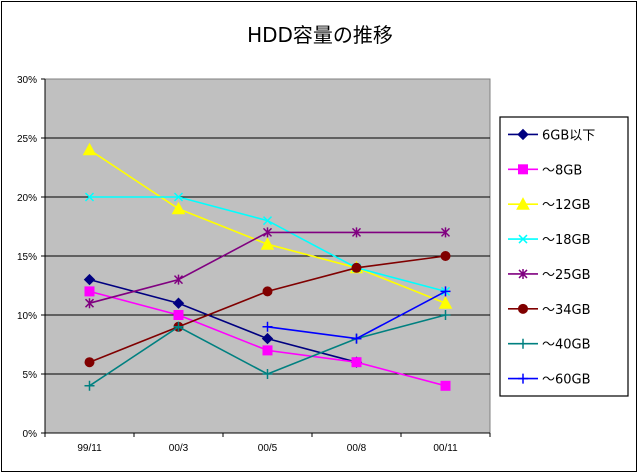 The height and width of the screenshot is (475, 640). Describe the element at coordinates (27, 257) in the screenshot. I see `y-tick-label: 15%` at that location.